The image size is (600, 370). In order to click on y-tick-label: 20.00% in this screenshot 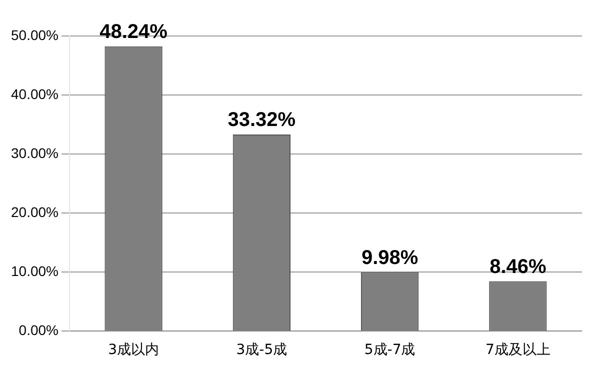, I will do `click(34, 212)`.